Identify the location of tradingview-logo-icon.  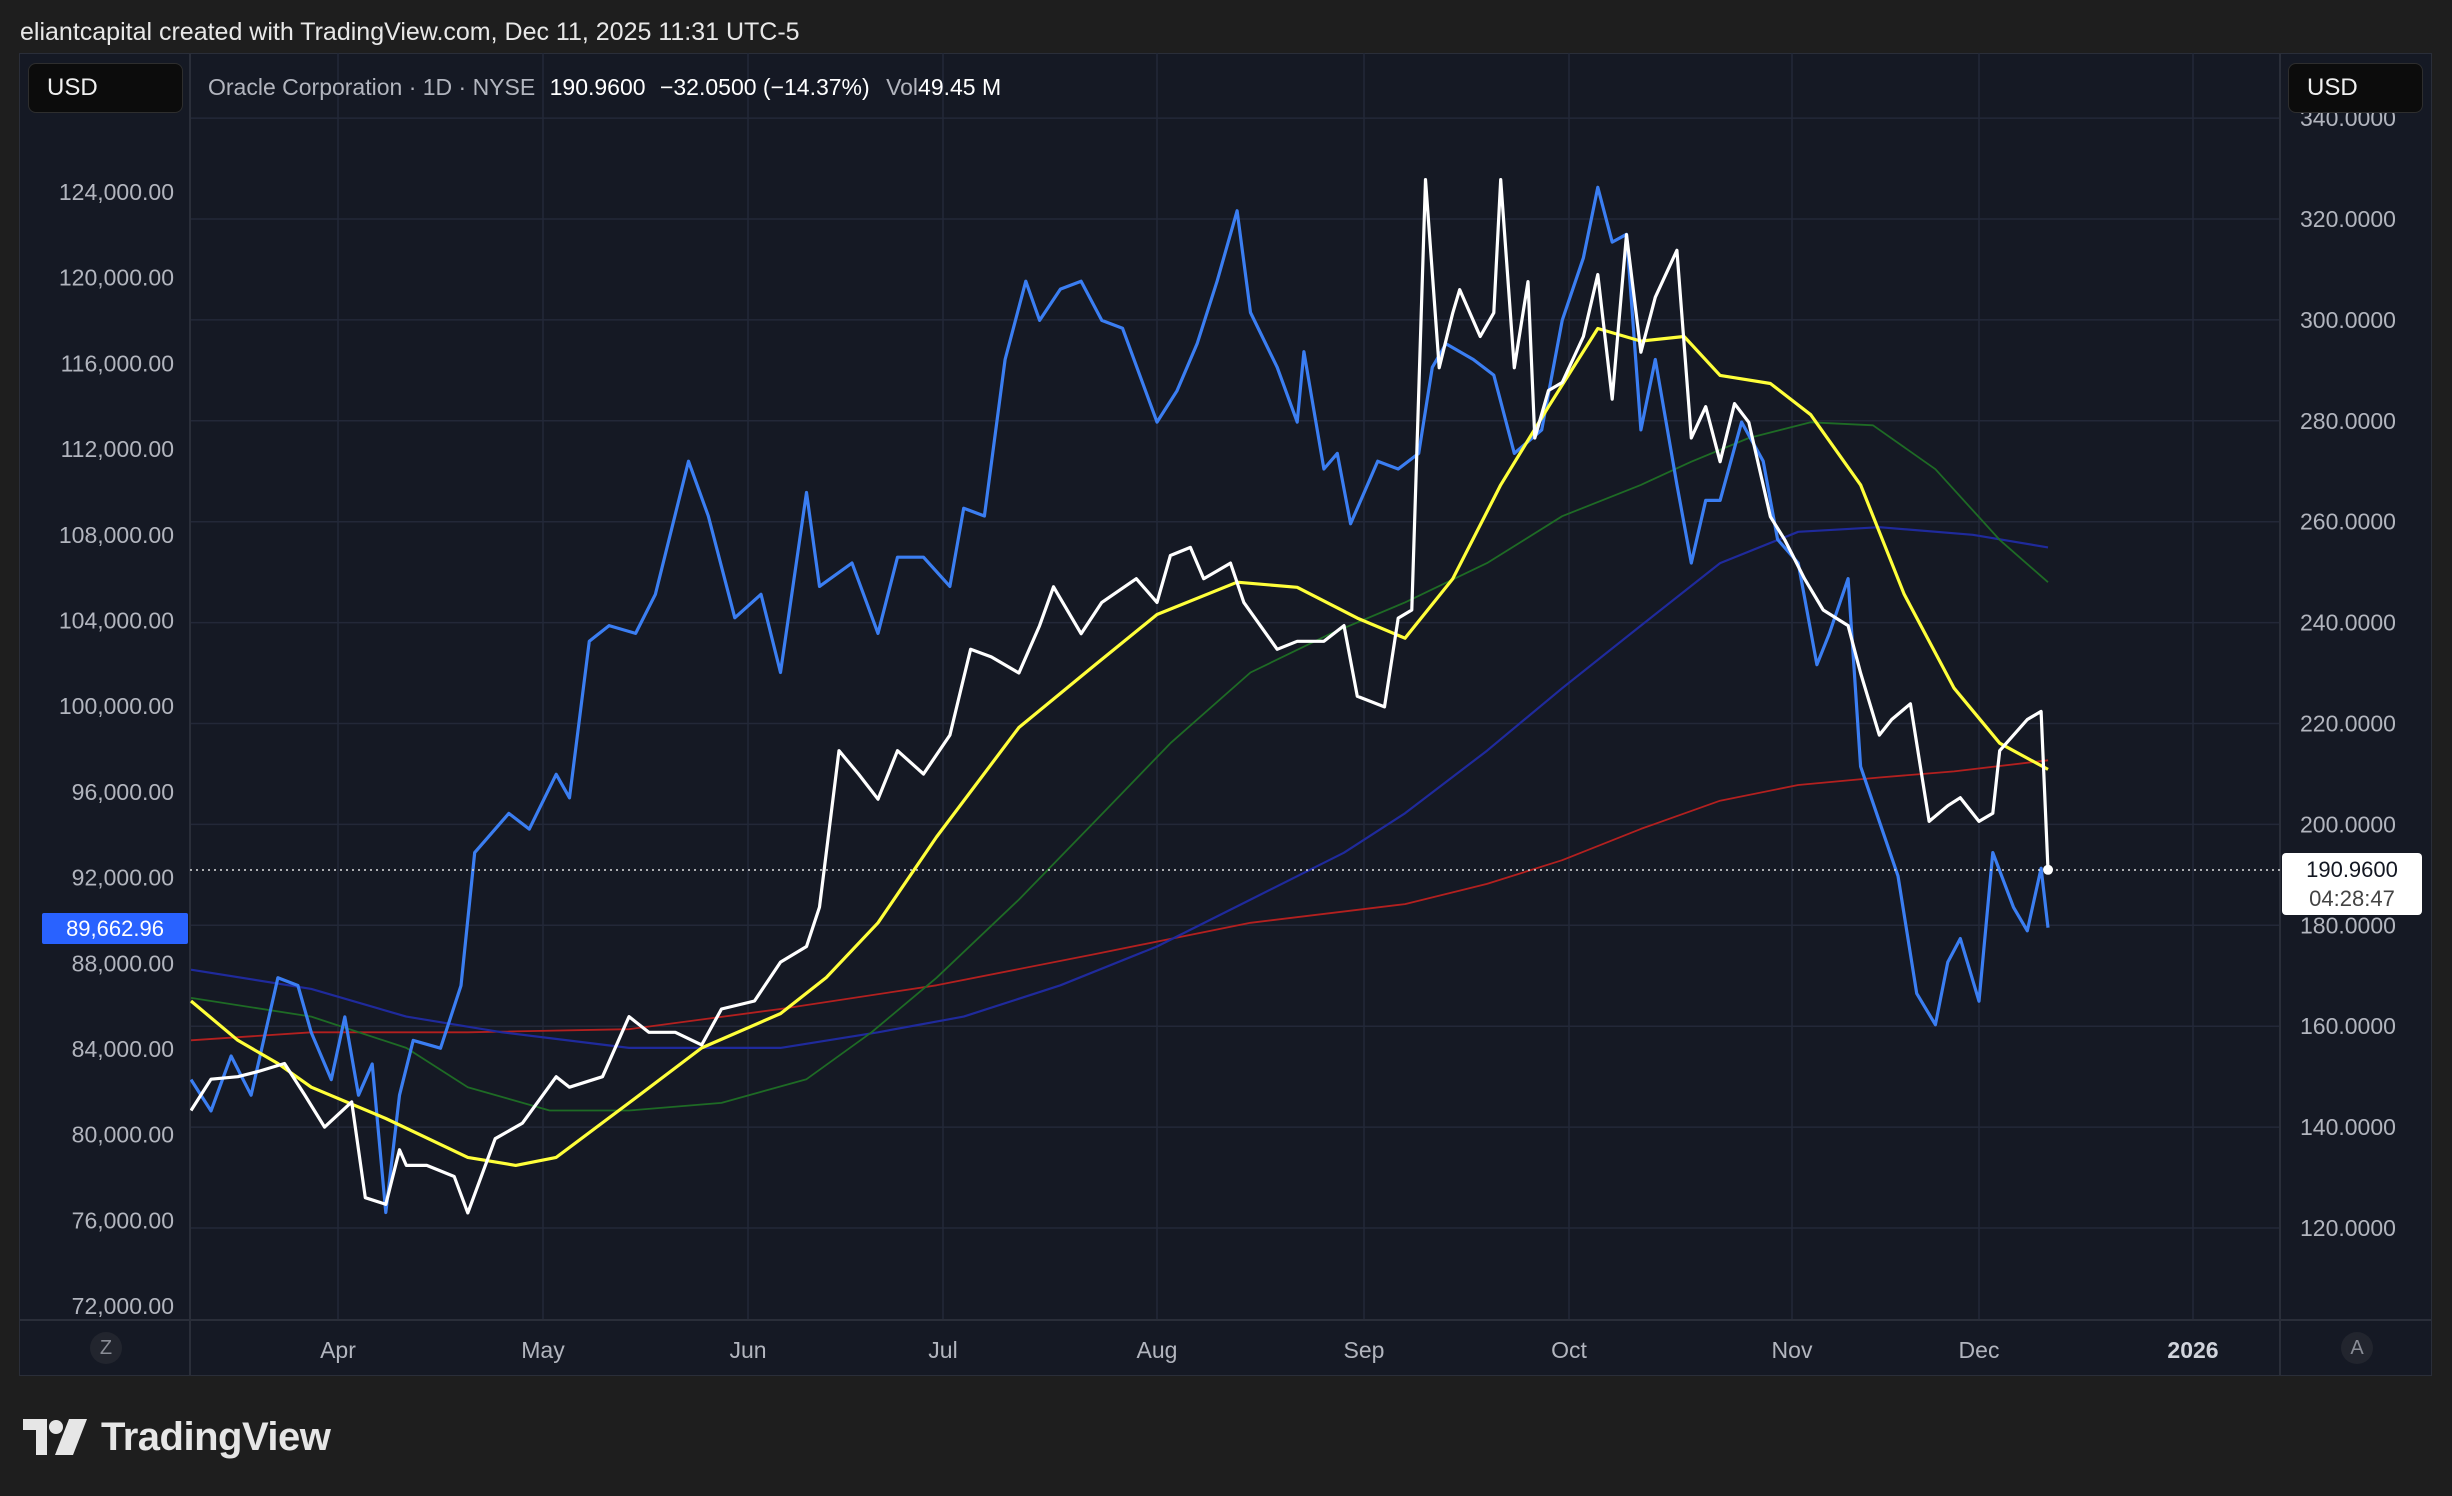
(55, 1437).